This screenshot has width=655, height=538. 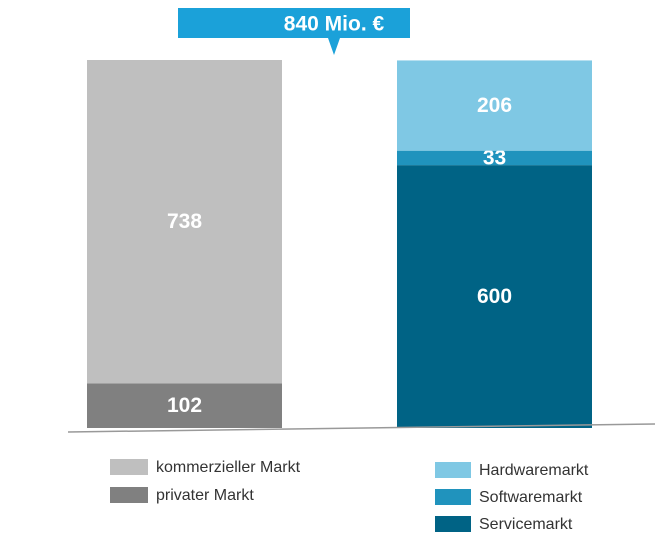 I want to click on title-banner, so click(x=294, y=31).